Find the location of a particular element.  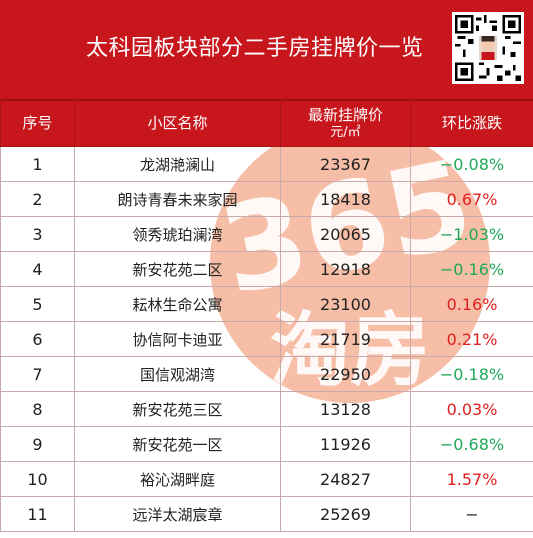

row-change: −0.68% is located at coordinates (471, 444).